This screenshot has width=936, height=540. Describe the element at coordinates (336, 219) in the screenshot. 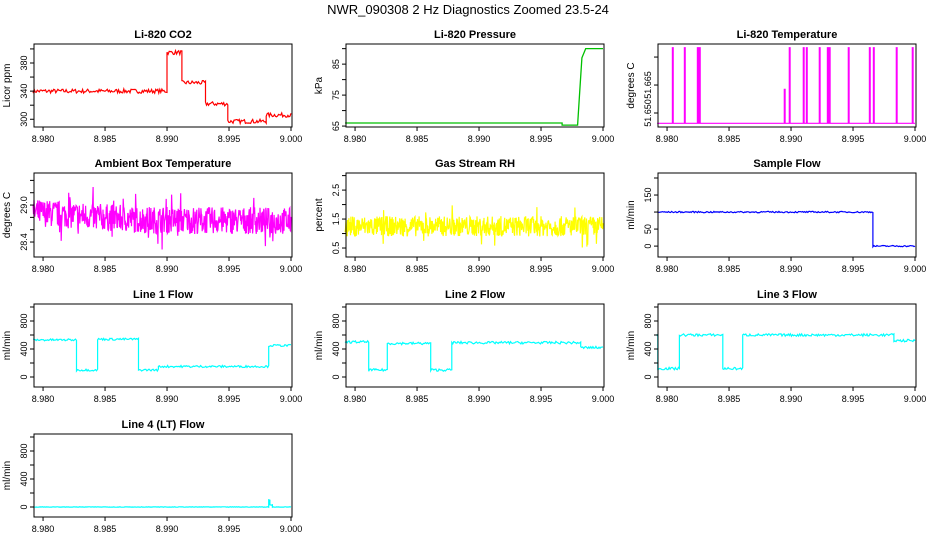

I see `y-tick-label: 1.5` at that location.